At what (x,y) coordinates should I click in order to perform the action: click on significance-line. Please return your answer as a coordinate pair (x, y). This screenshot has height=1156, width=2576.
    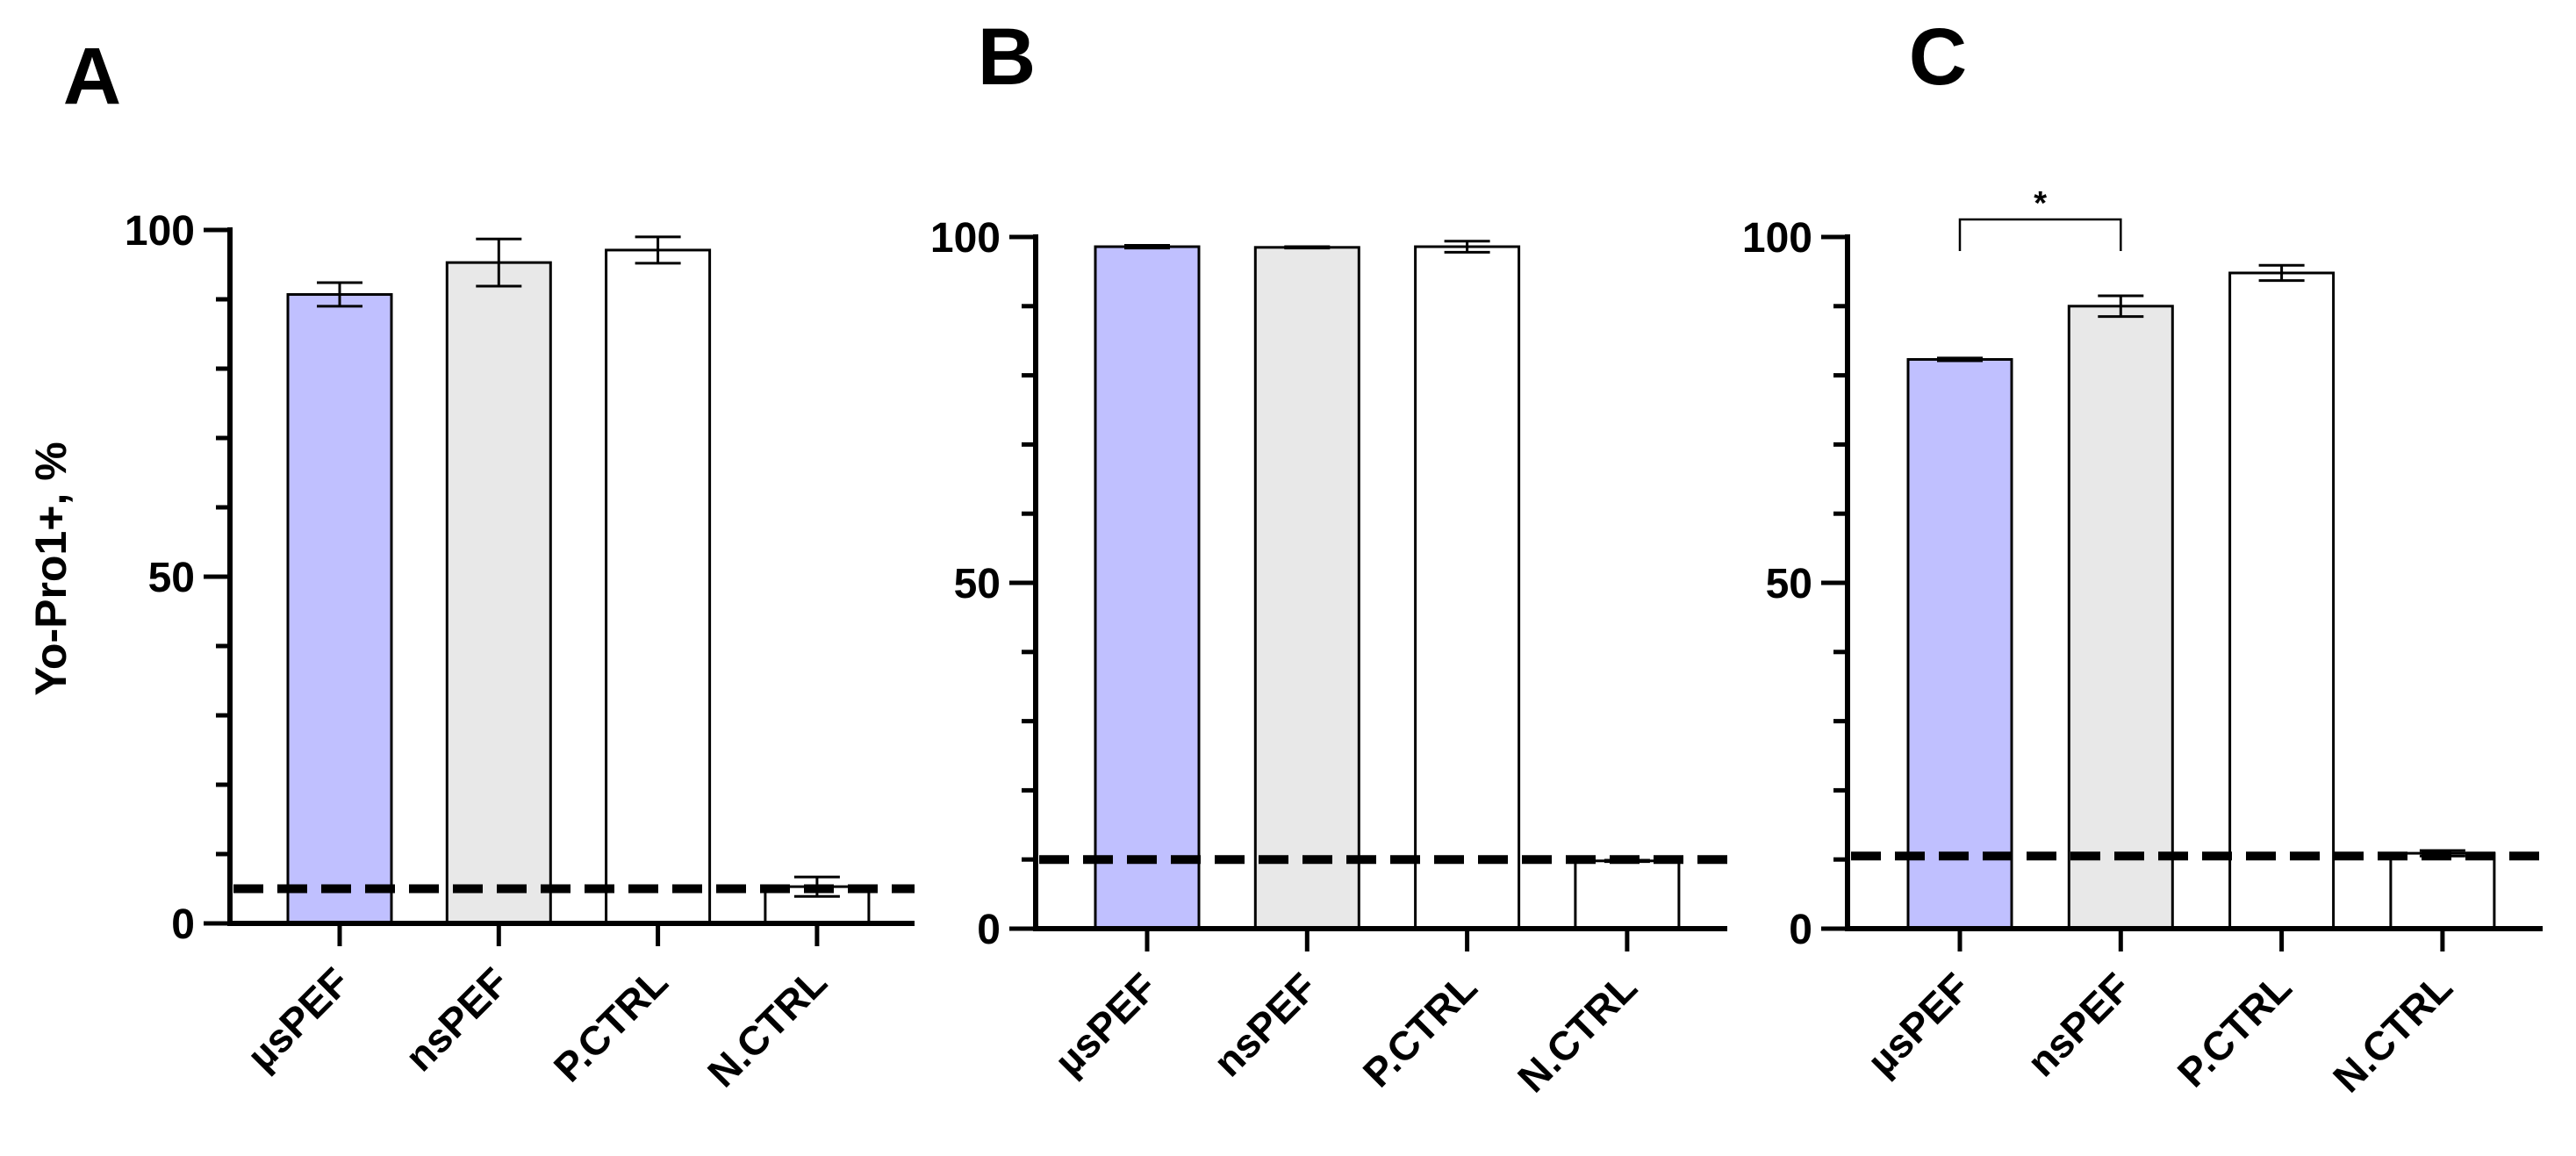
    Looking at the image, I should click on (2040, 235).